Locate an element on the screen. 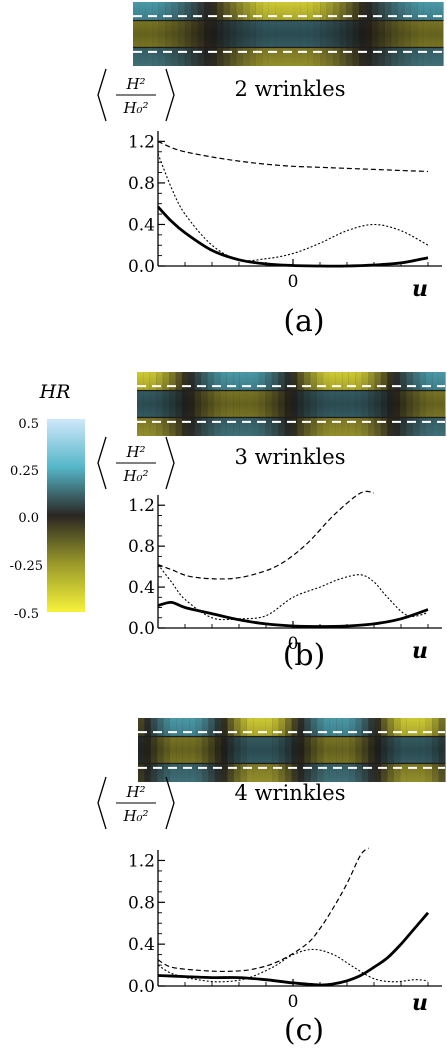 The width and height of the screenshot is (447, 1053). panel-title: 3 wrinkles is located at coordinates (290, 457).